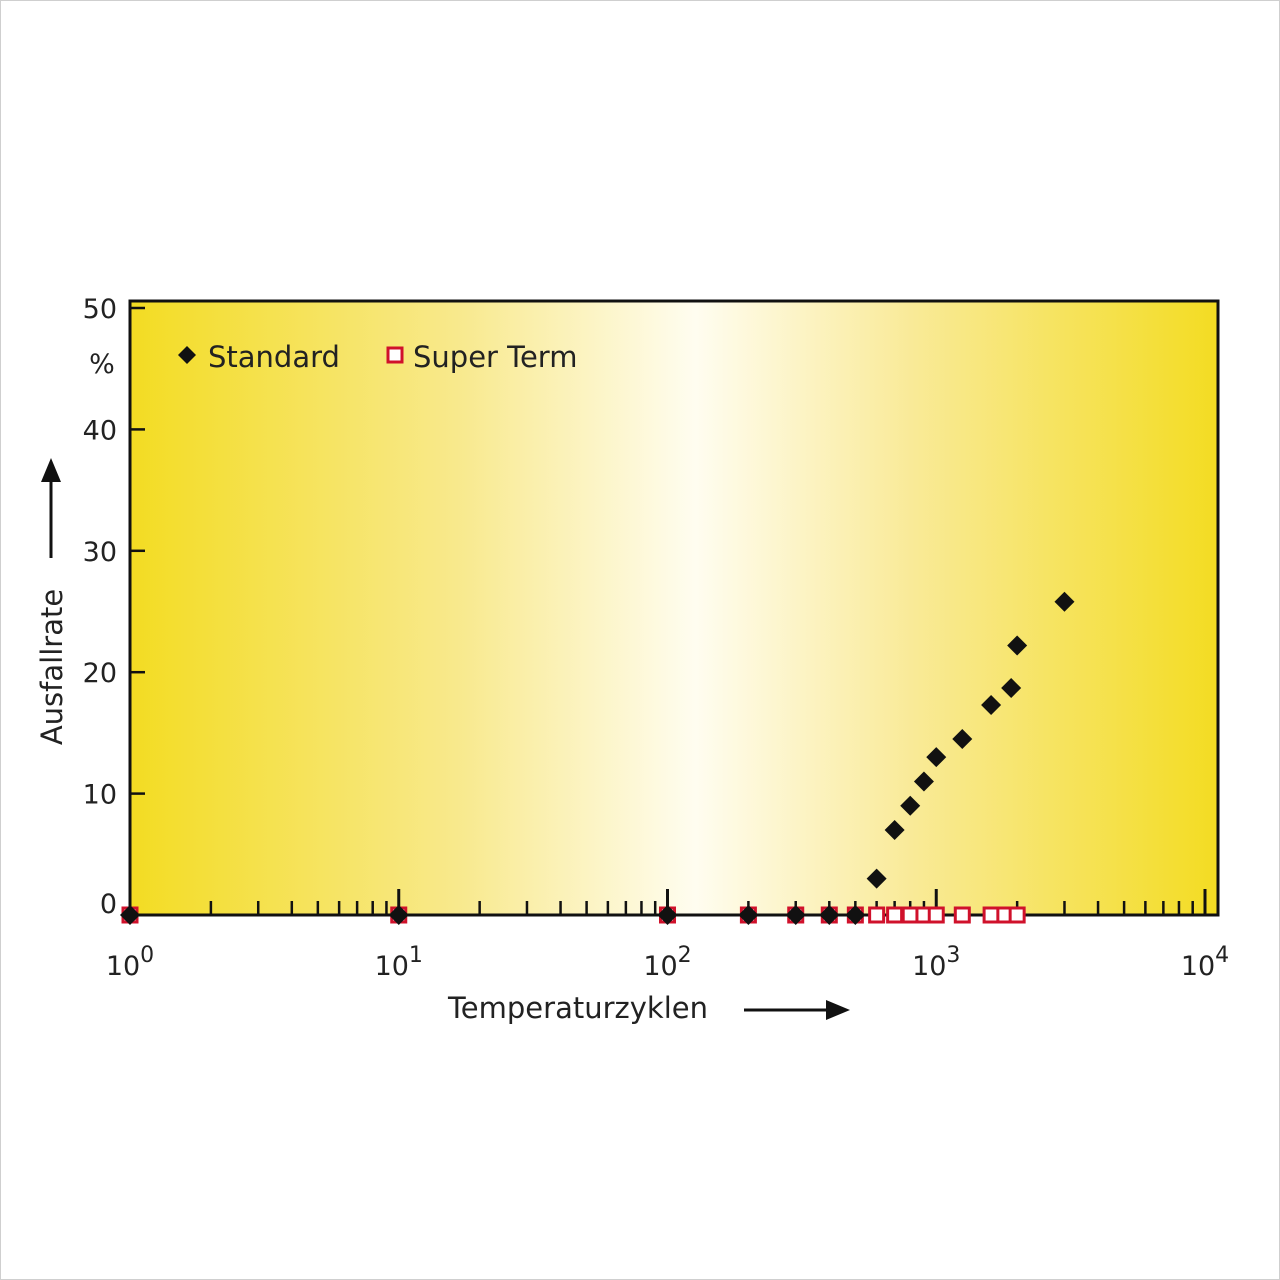  Describe the element at coordinates (377, 357) in the screenshot. I see `legend: Standard Super Term` at that location.